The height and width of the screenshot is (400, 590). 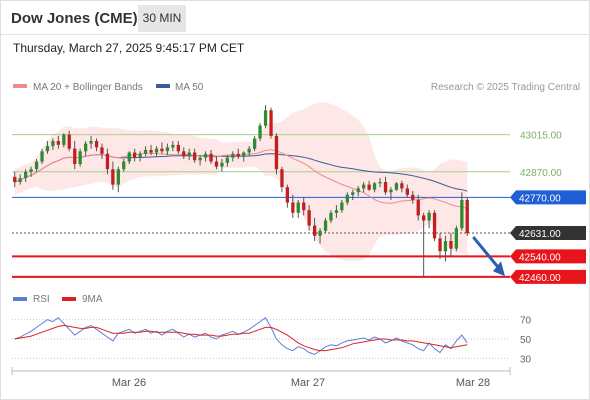 What do you see at coordinates (41, 299) in the screenshot?
I see `rsi-legend-label: RSI` at bounding box center [41, 299].